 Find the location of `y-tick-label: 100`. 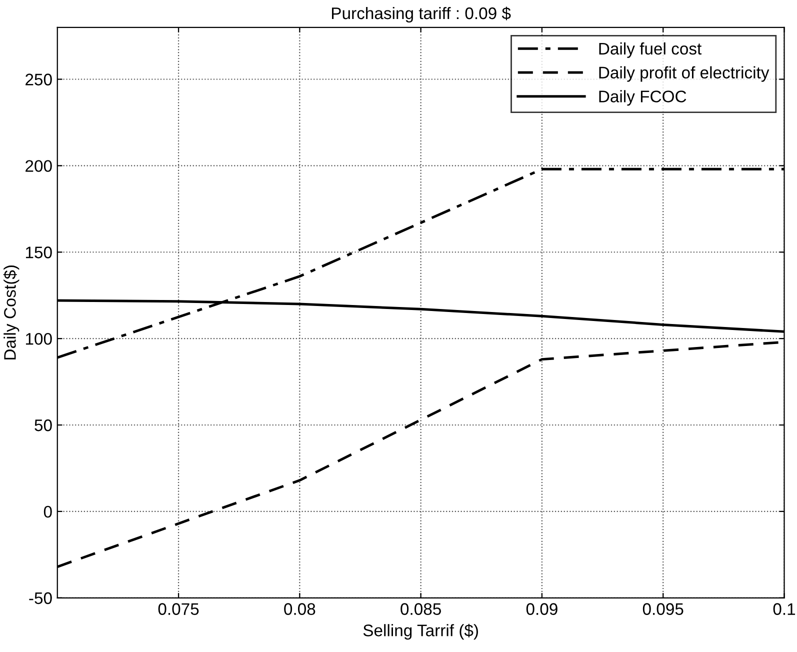

y-tick-label: 100 is located at coordinates (39, 338).